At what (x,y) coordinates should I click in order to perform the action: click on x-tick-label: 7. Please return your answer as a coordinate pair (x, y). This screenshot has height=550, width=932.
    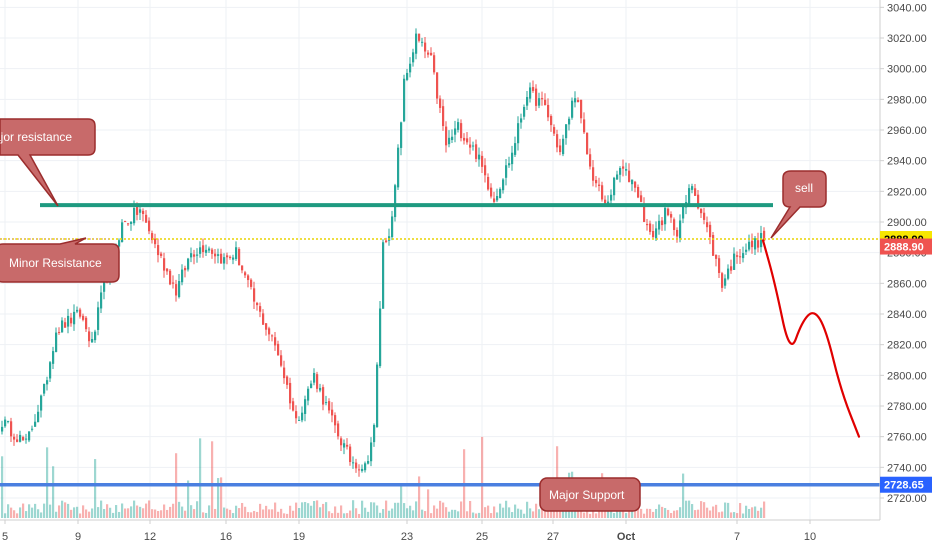
    Looking at the image, I should click on (737, 537).